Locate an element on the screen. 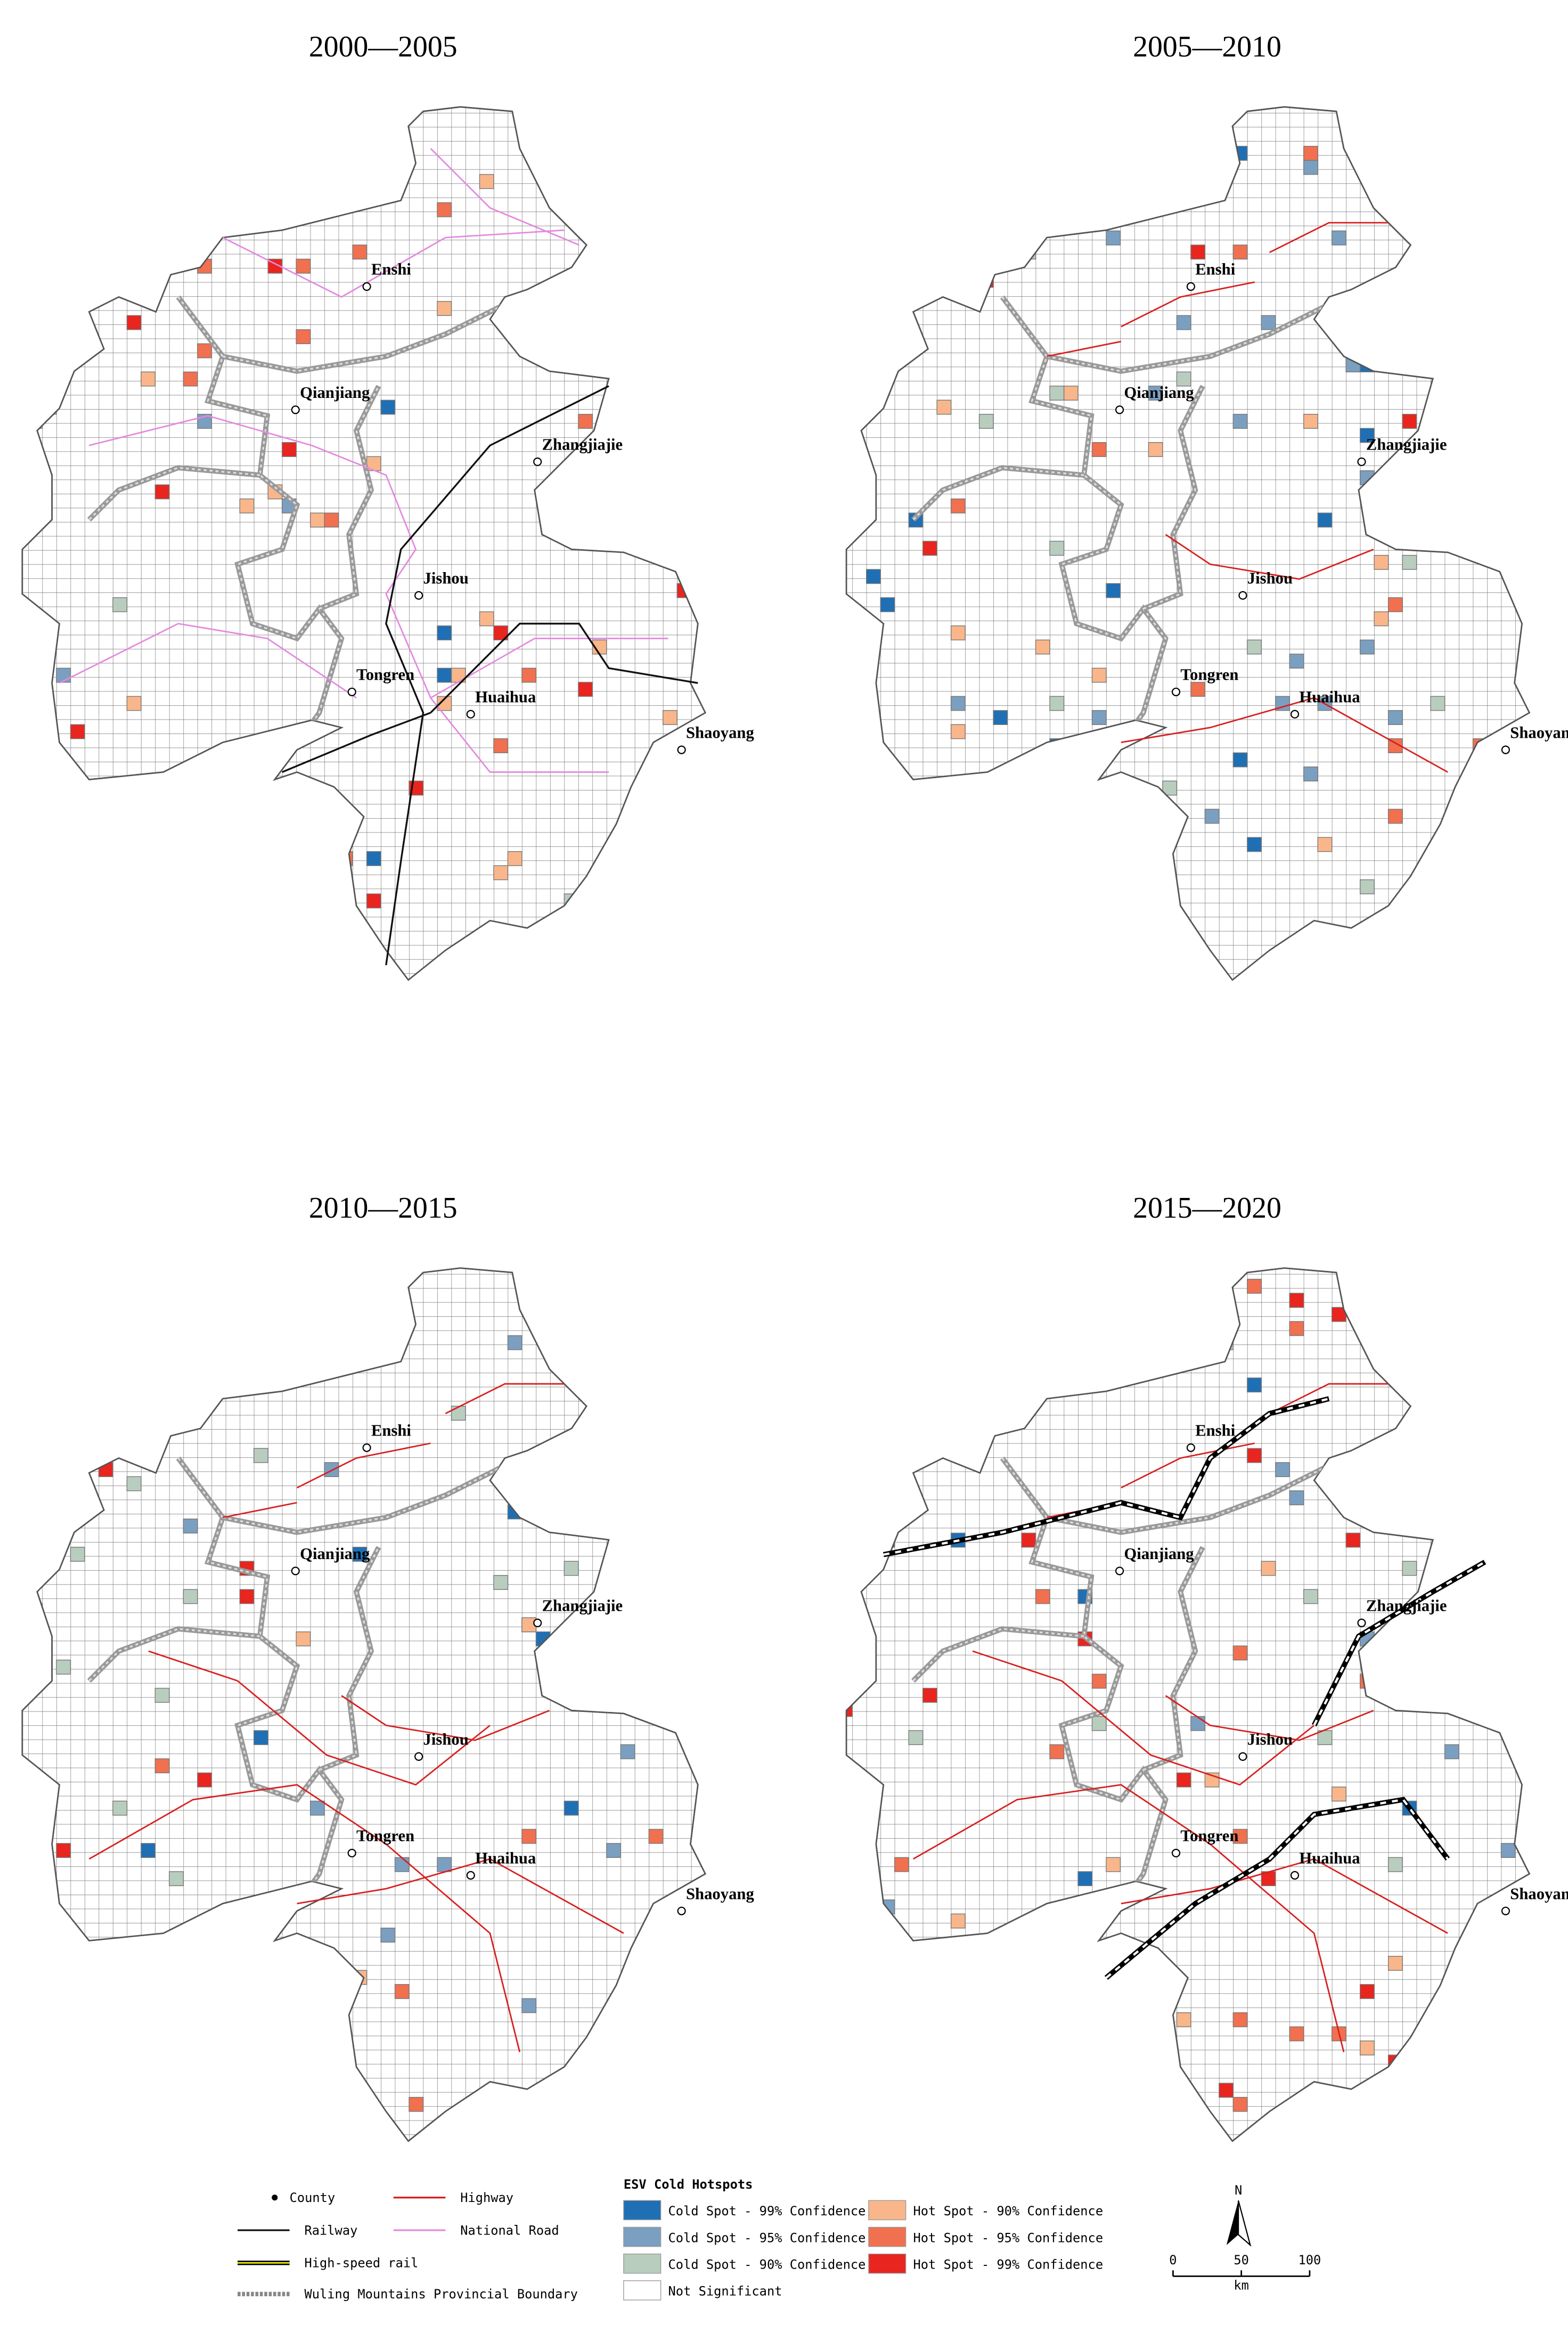  city-label: Huaihua is located at coordinates (506, 1858).